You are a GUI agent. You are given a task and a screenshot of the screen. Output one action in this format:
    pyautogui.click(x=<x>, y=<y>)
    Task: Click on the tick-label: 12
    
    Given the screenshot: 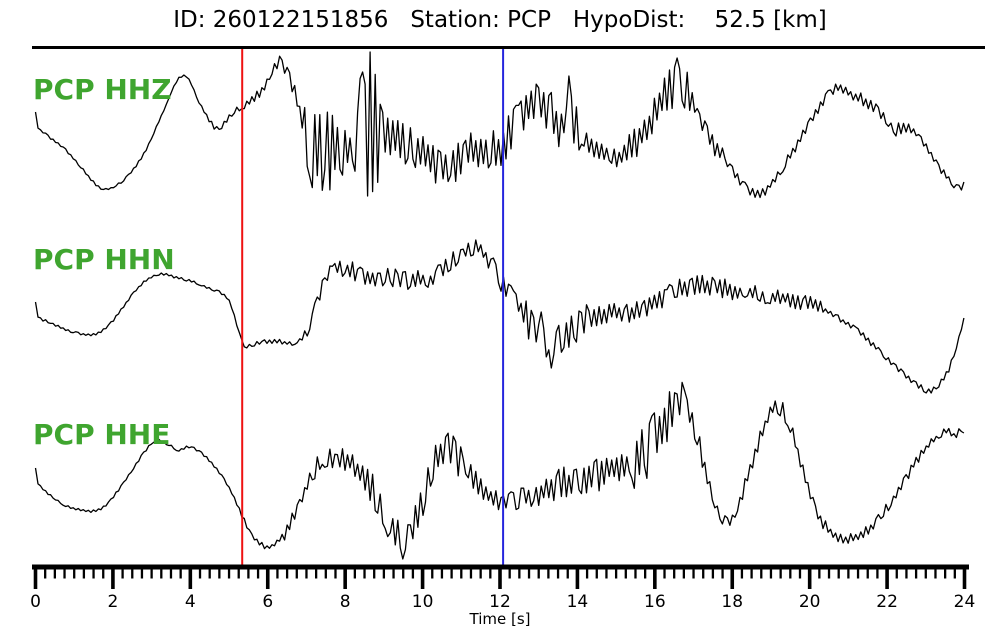 What is the action you would take?
    pyautogui.click(x=500, y=602)
    